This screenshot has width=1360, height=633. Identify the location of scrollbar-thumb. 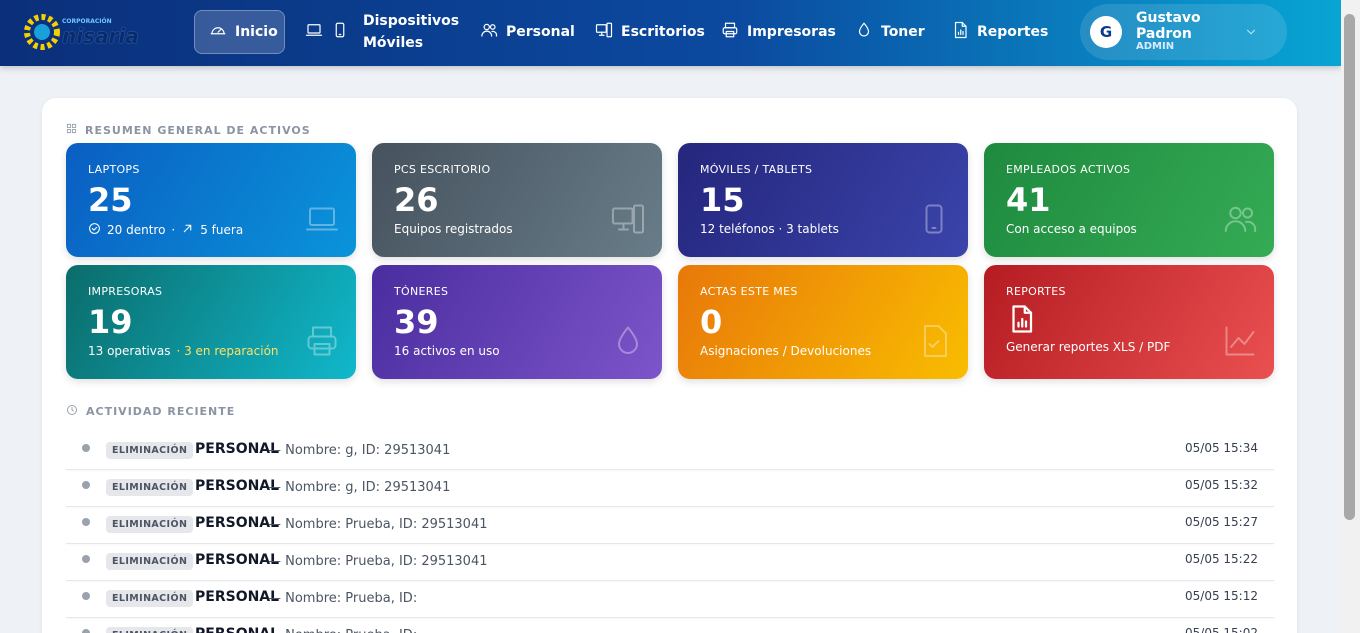
(1349, 267).